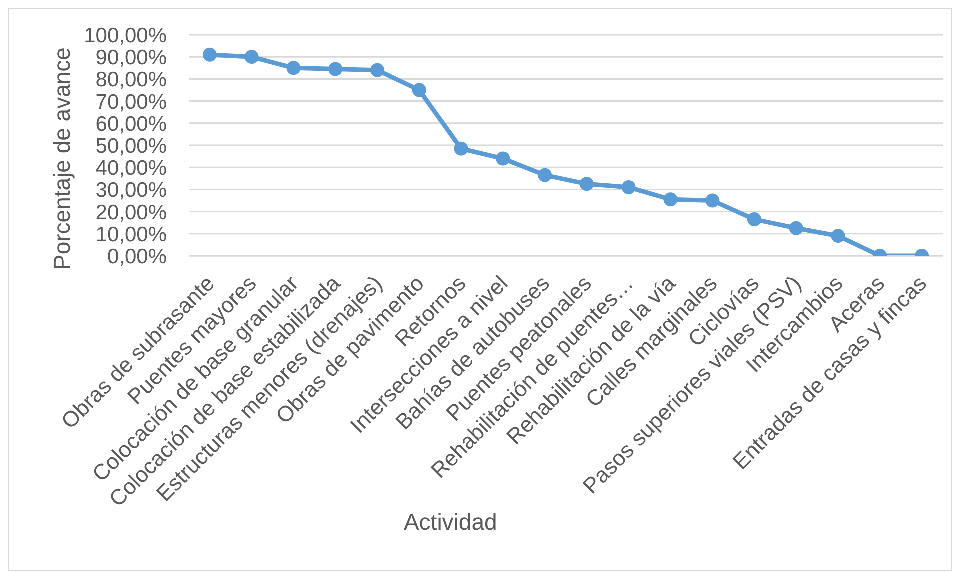 The height and width of the screenshot is (579, 960). Describe the element at coordinates (131, 168) in the screenshot. I see `y-tick-label: 40,00%` at that location.